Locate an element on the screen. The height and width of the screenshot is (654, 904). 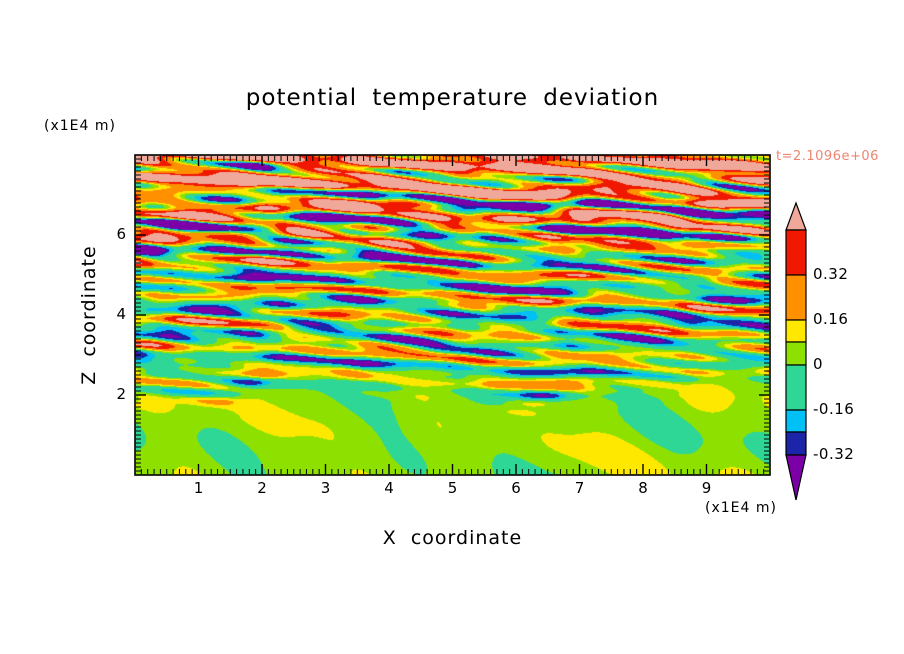
colorbar-label: -0.32 is located at coordinates (834, 454).